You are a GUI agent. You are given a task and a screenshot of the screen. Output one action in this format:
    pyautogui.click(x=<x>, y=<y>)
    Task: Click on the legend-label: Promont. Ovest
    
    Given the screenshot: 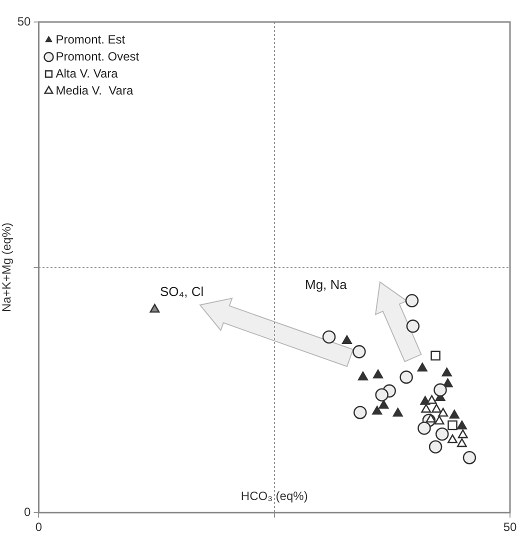 What is the action you would take?
    pyautogui.click(x=98, y=56)
    